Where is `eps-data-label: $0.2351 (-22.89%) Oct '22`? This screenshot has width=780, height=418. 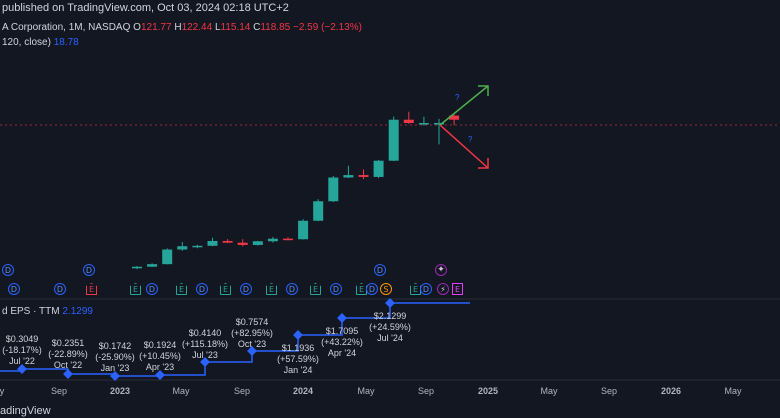 eps-data-label: $0.2351 (-22.89%) Oct '22 is located at coordinates (68, 354).